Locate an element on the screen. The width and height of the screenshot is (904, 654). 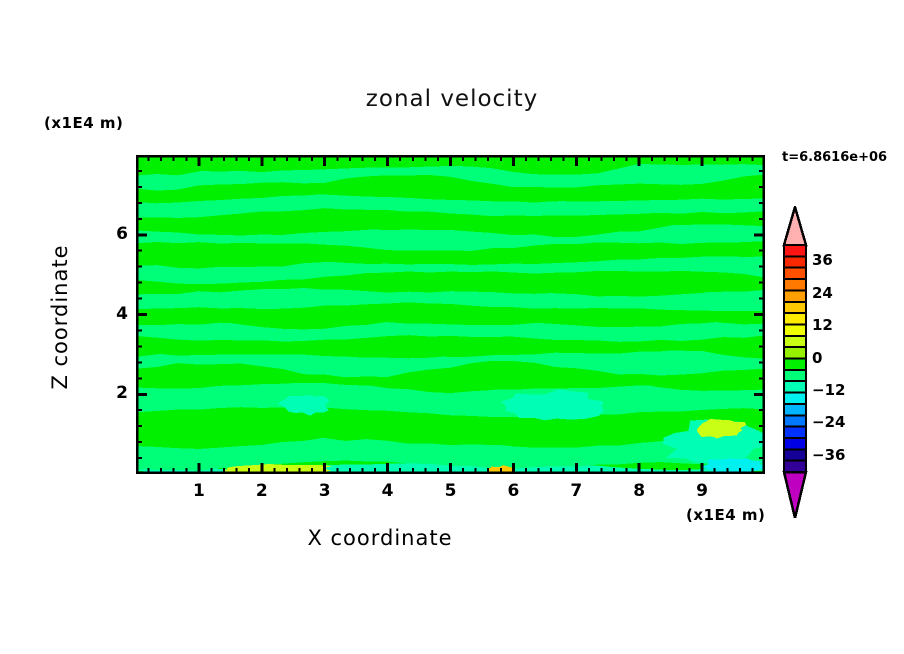
x-tick-label: 7 is located at coordinates (576, 491).